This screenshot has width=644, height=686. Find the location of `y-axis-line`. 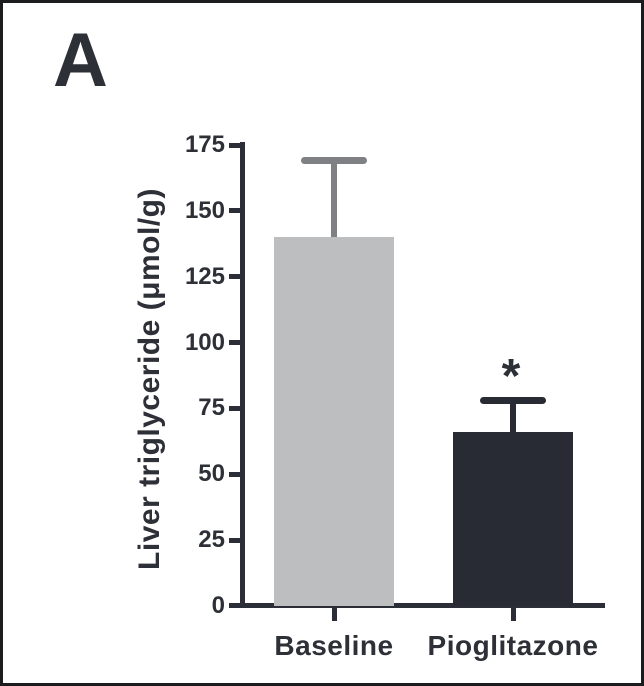

y-axis-line is located at coordinates (242, 375).